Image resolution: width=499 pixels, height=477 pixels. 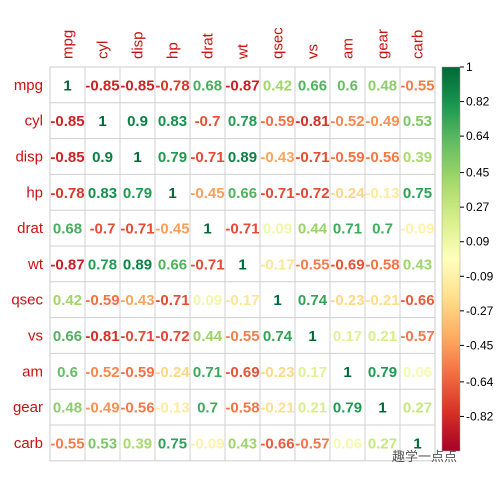 What do you see at coordinates (67, 229) in the screenshot?
I see `cell-value-drat-mpg: 0.68` at bounding box center [67, 229].